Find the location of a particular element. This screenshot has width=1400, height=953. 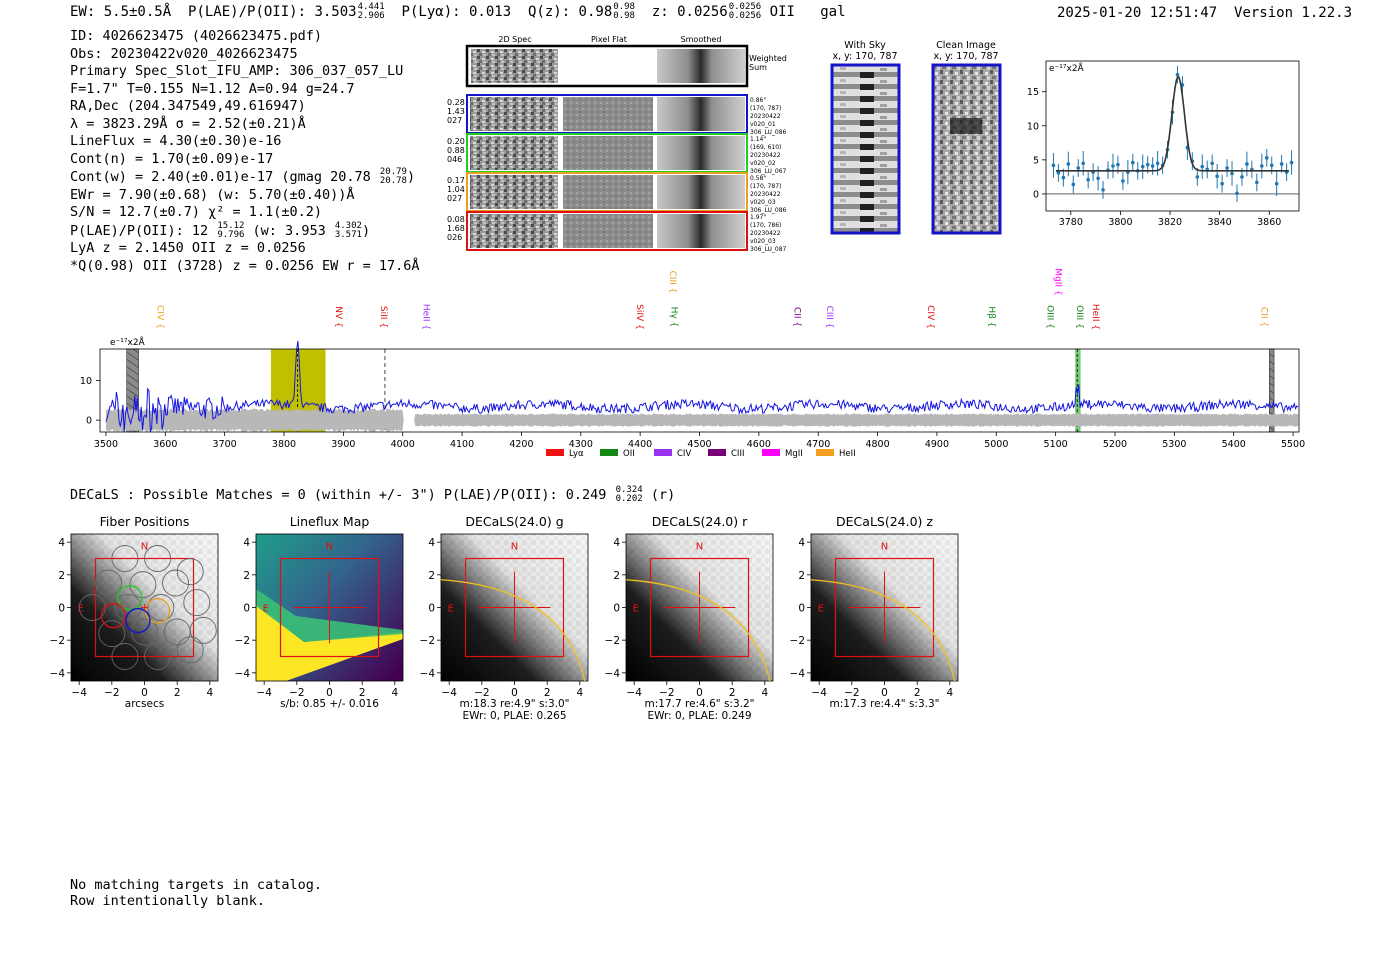

line-fit-ytick-label: 0 is located at coordinates (1036, 194).